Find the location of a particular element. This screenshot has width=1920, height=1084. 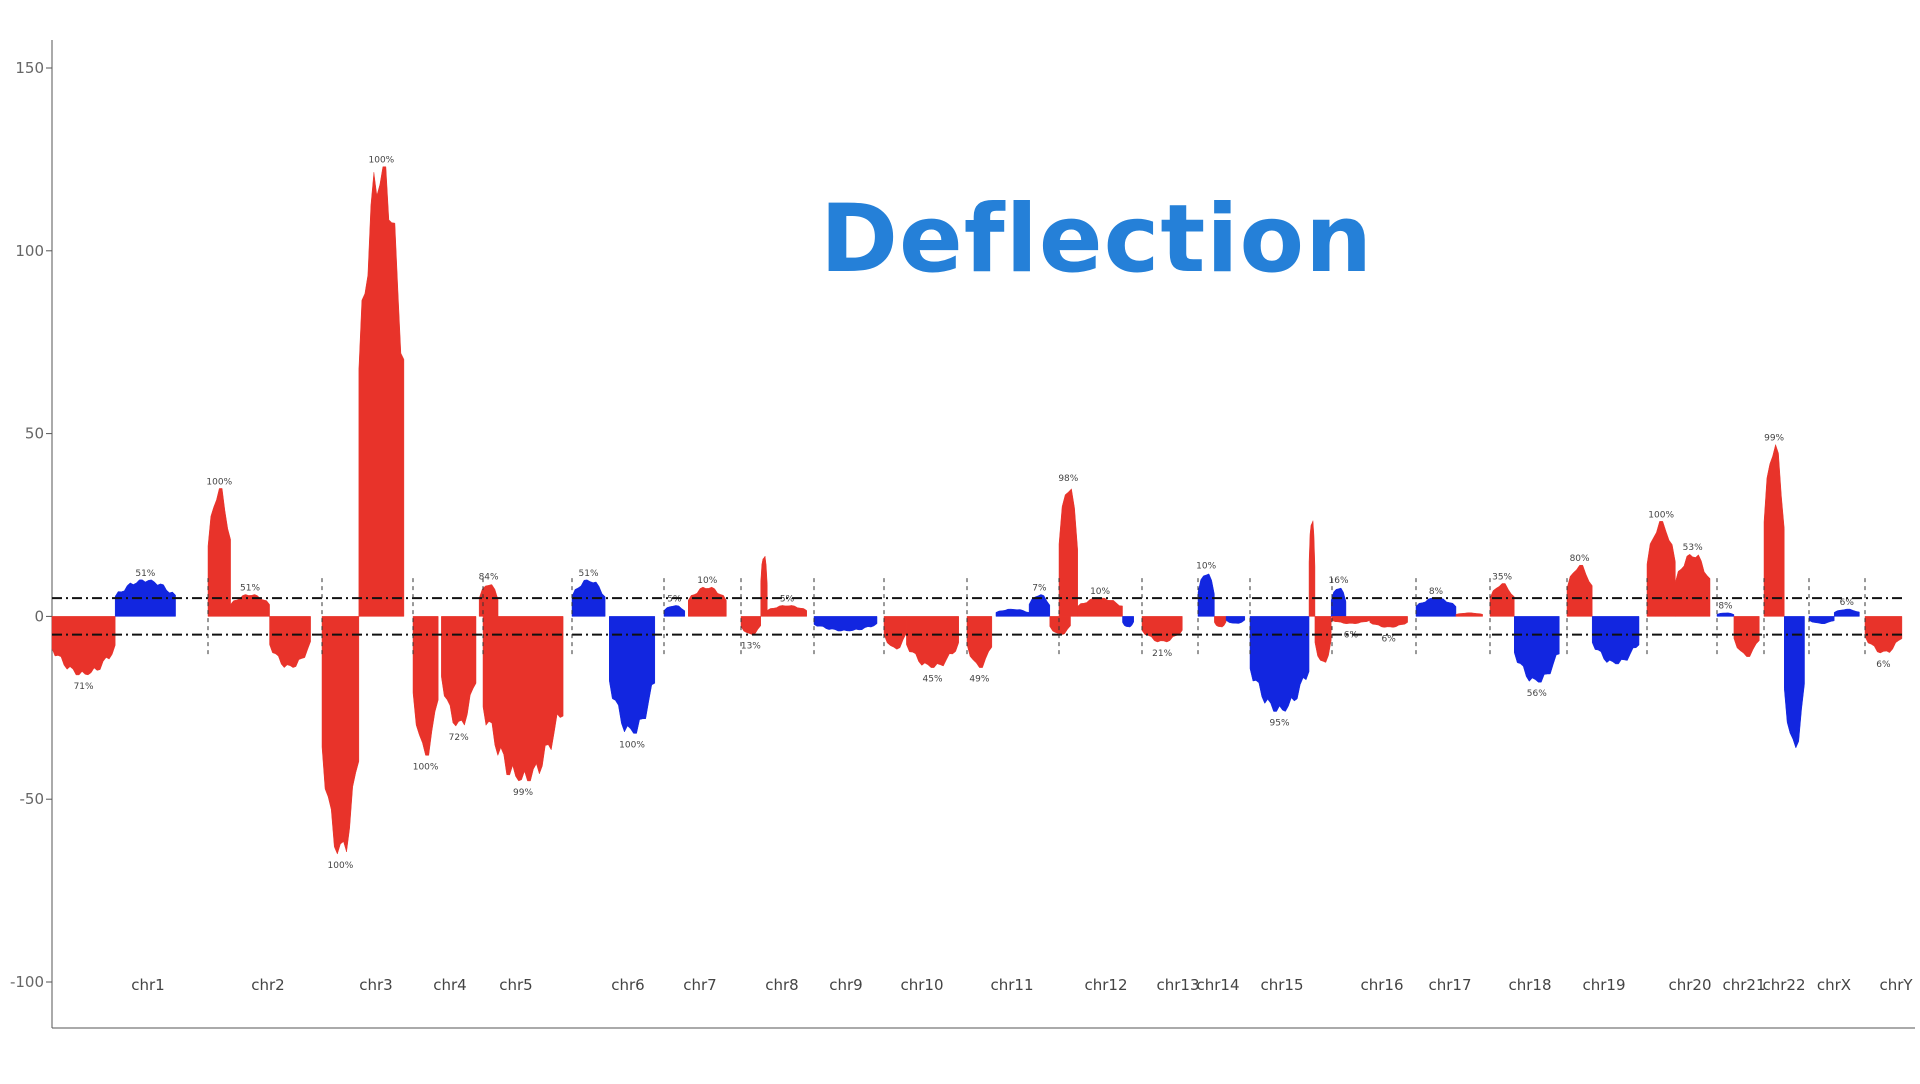

x-tick-label: chr18 is located at coordinates (1529, 985).